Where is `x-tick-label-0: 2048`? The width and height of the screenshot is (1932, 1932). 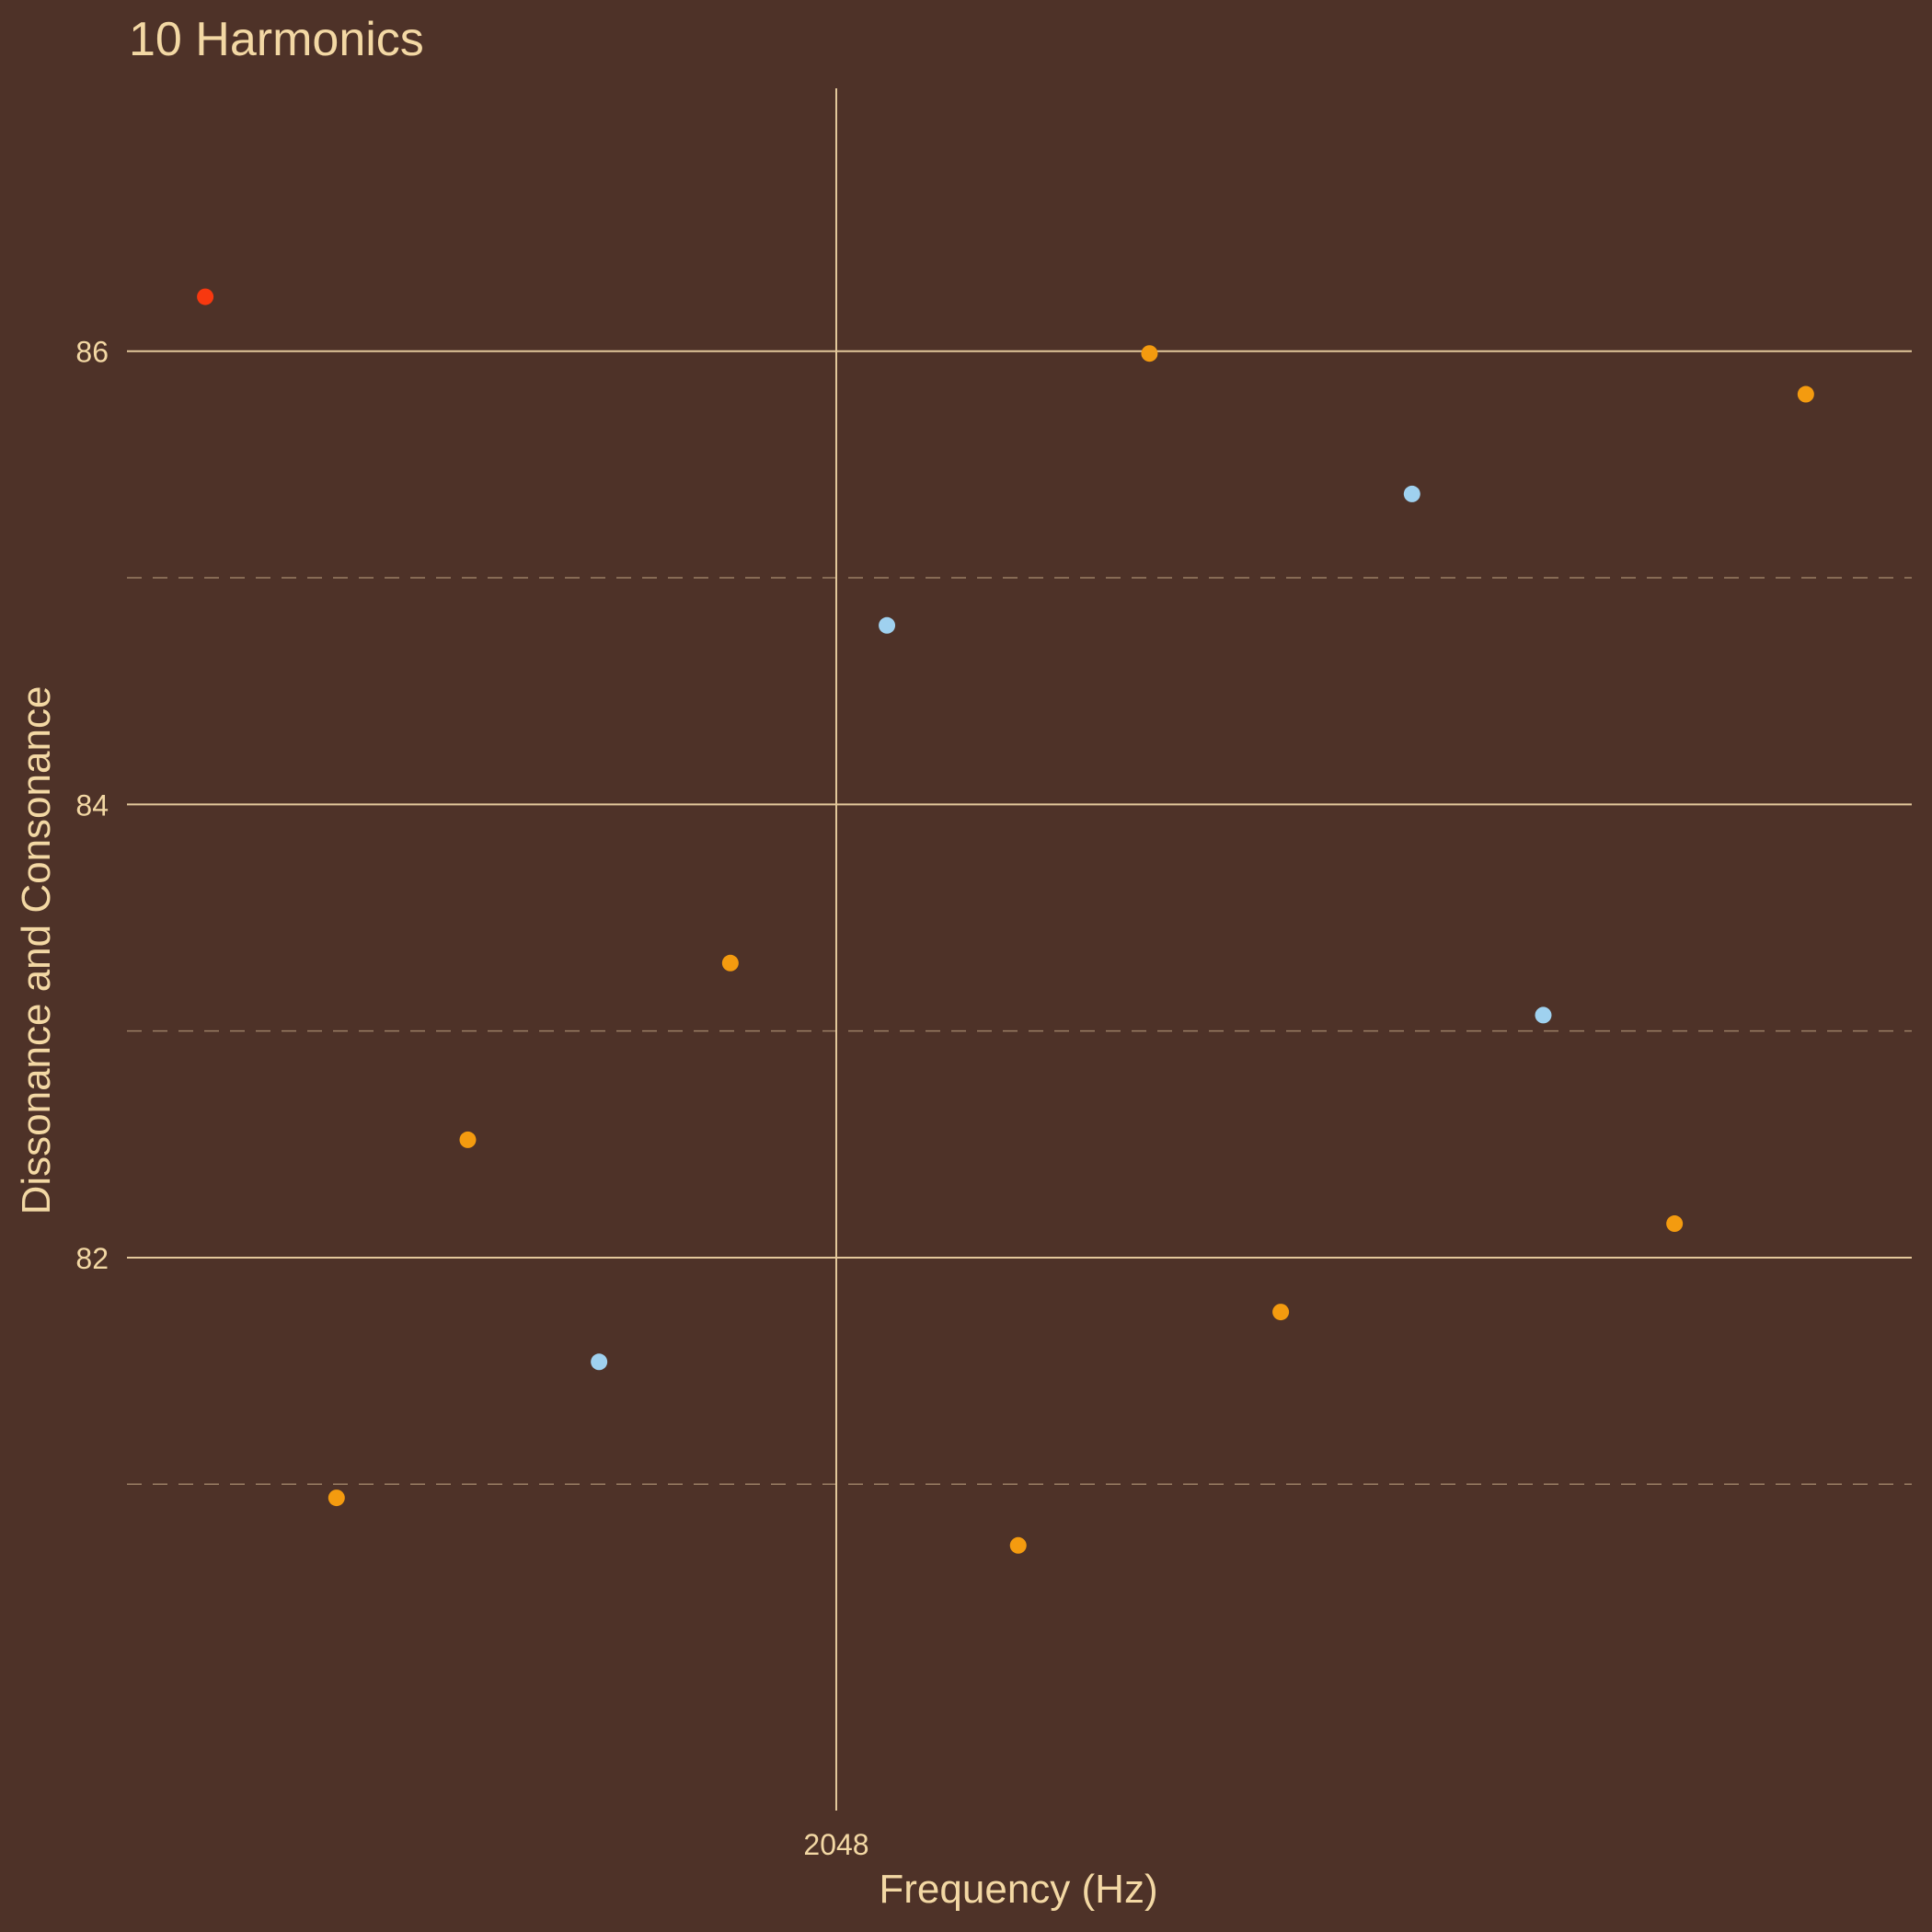
x-tick-label-0: 2048 is located at coordinates (835, 1844).